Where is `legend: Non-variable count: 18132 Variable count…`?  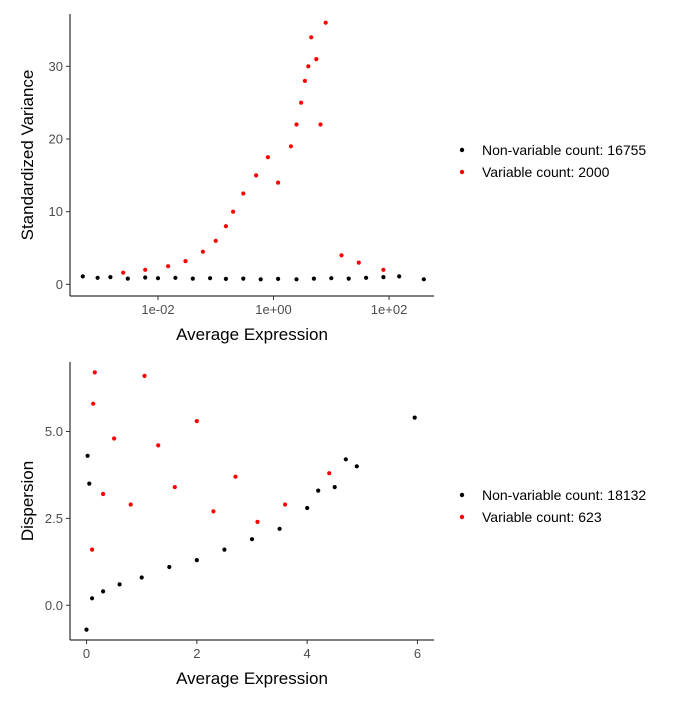 legend: Non-variable count: 18132 Variable count… is located at coordinates (552, 506).